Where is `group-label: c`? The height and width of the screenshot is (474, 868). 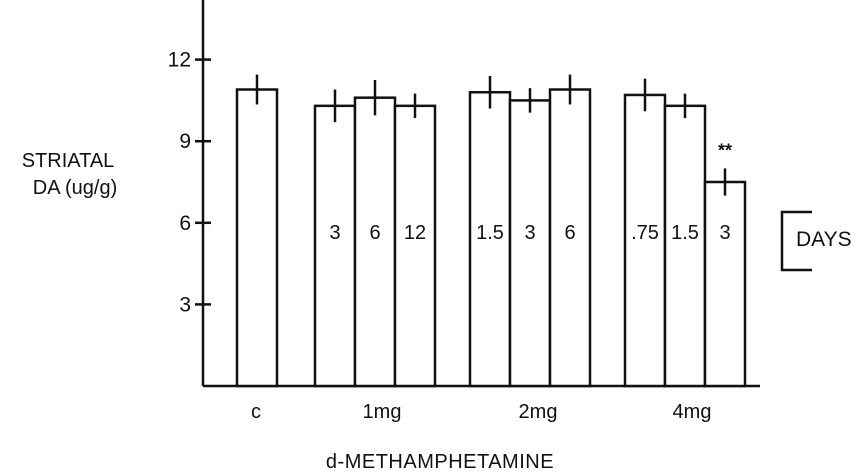 group-label: c is located at coordinates (256, 412).